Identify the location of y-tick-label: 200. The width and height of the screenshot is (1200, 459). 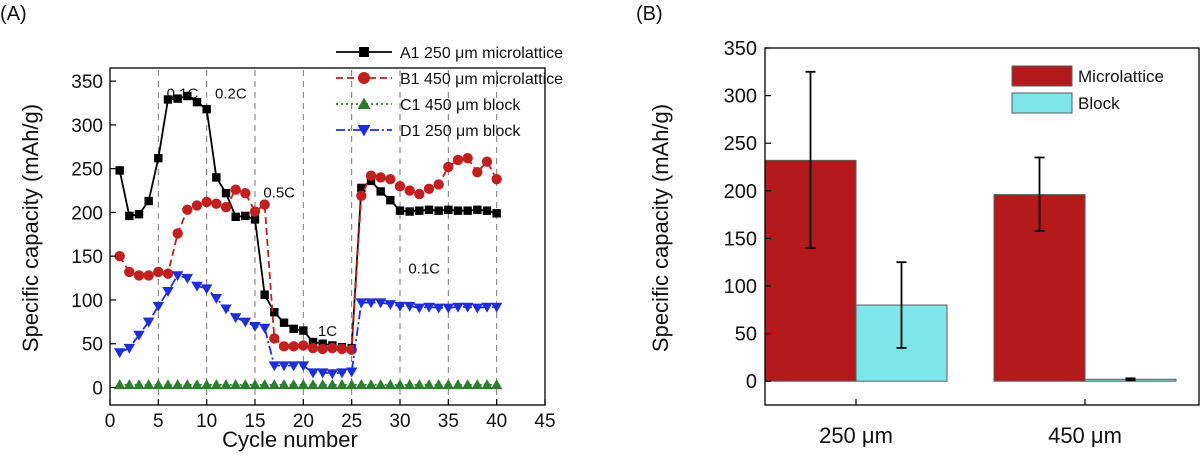
(87, 213).